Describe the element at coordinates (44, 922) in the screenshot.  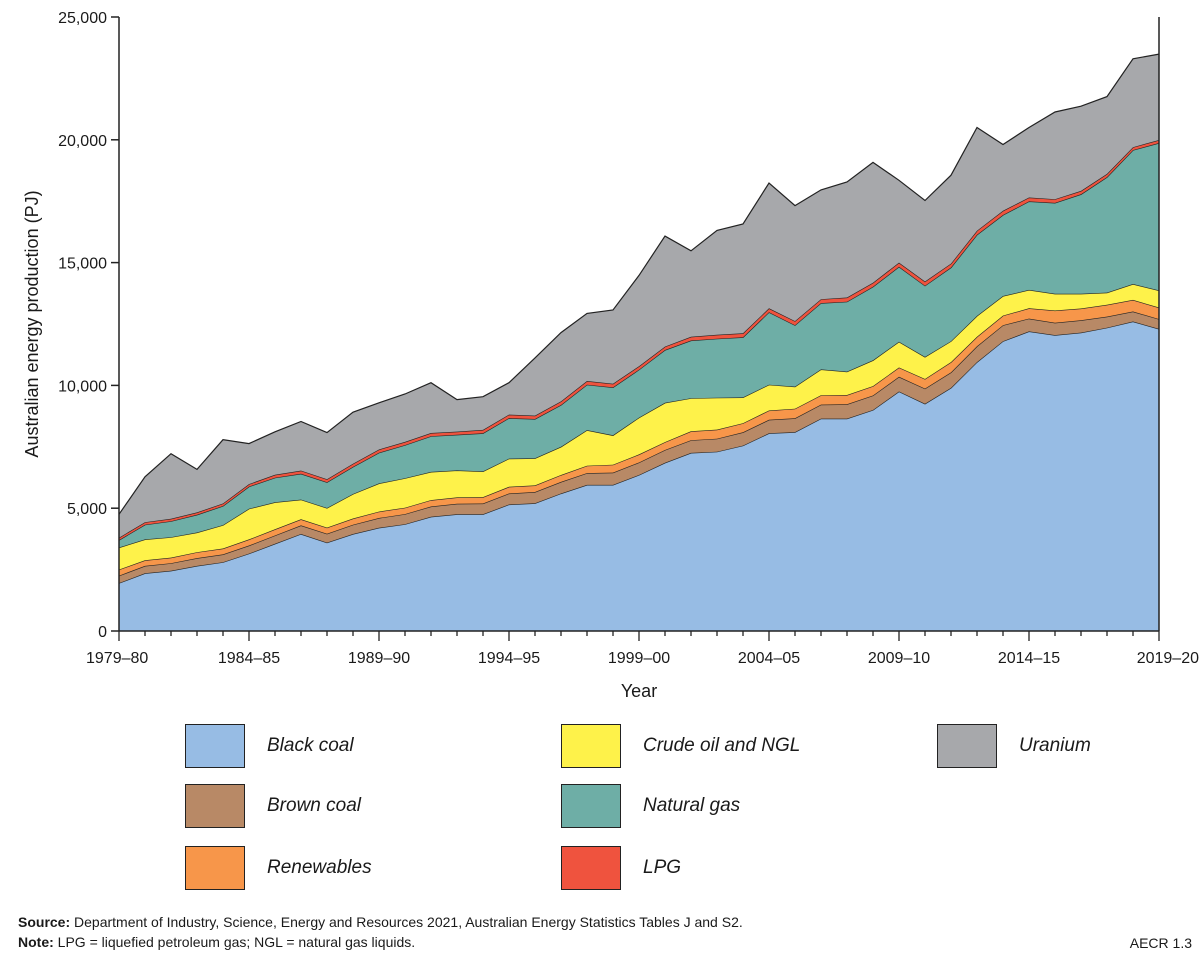
I see `source-label: Source:` at that location.